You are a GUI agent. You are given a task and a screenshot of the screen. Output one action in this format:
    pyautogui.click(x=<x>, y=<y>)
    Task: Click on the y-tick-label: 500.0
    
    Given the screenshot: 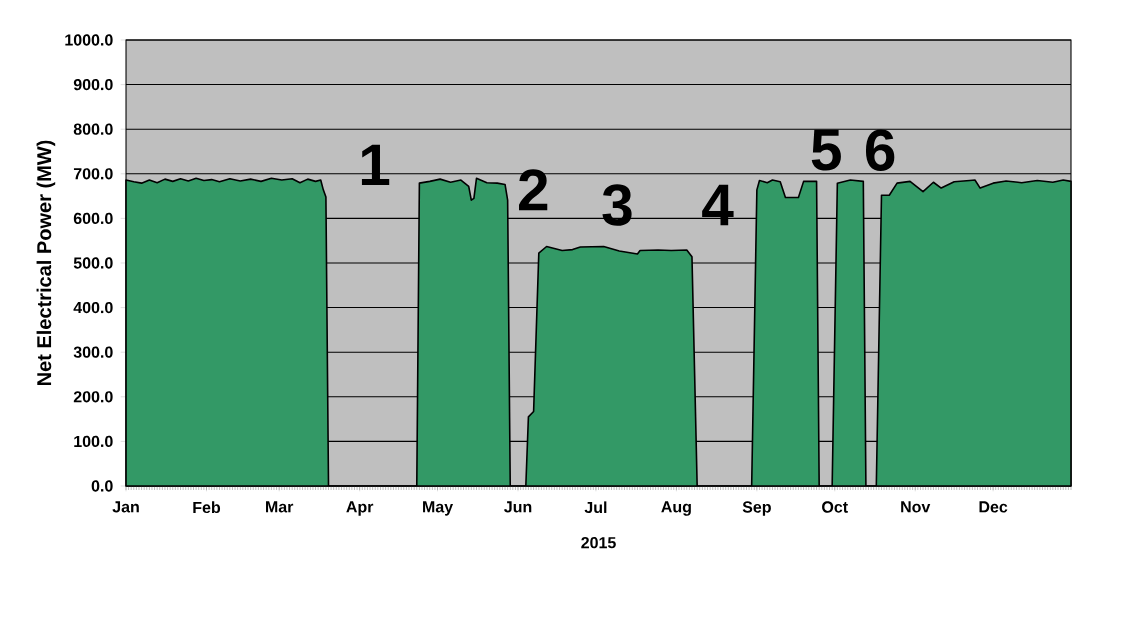 What is the action you would take?
    pyautogui.click(x=93, y=263)
    